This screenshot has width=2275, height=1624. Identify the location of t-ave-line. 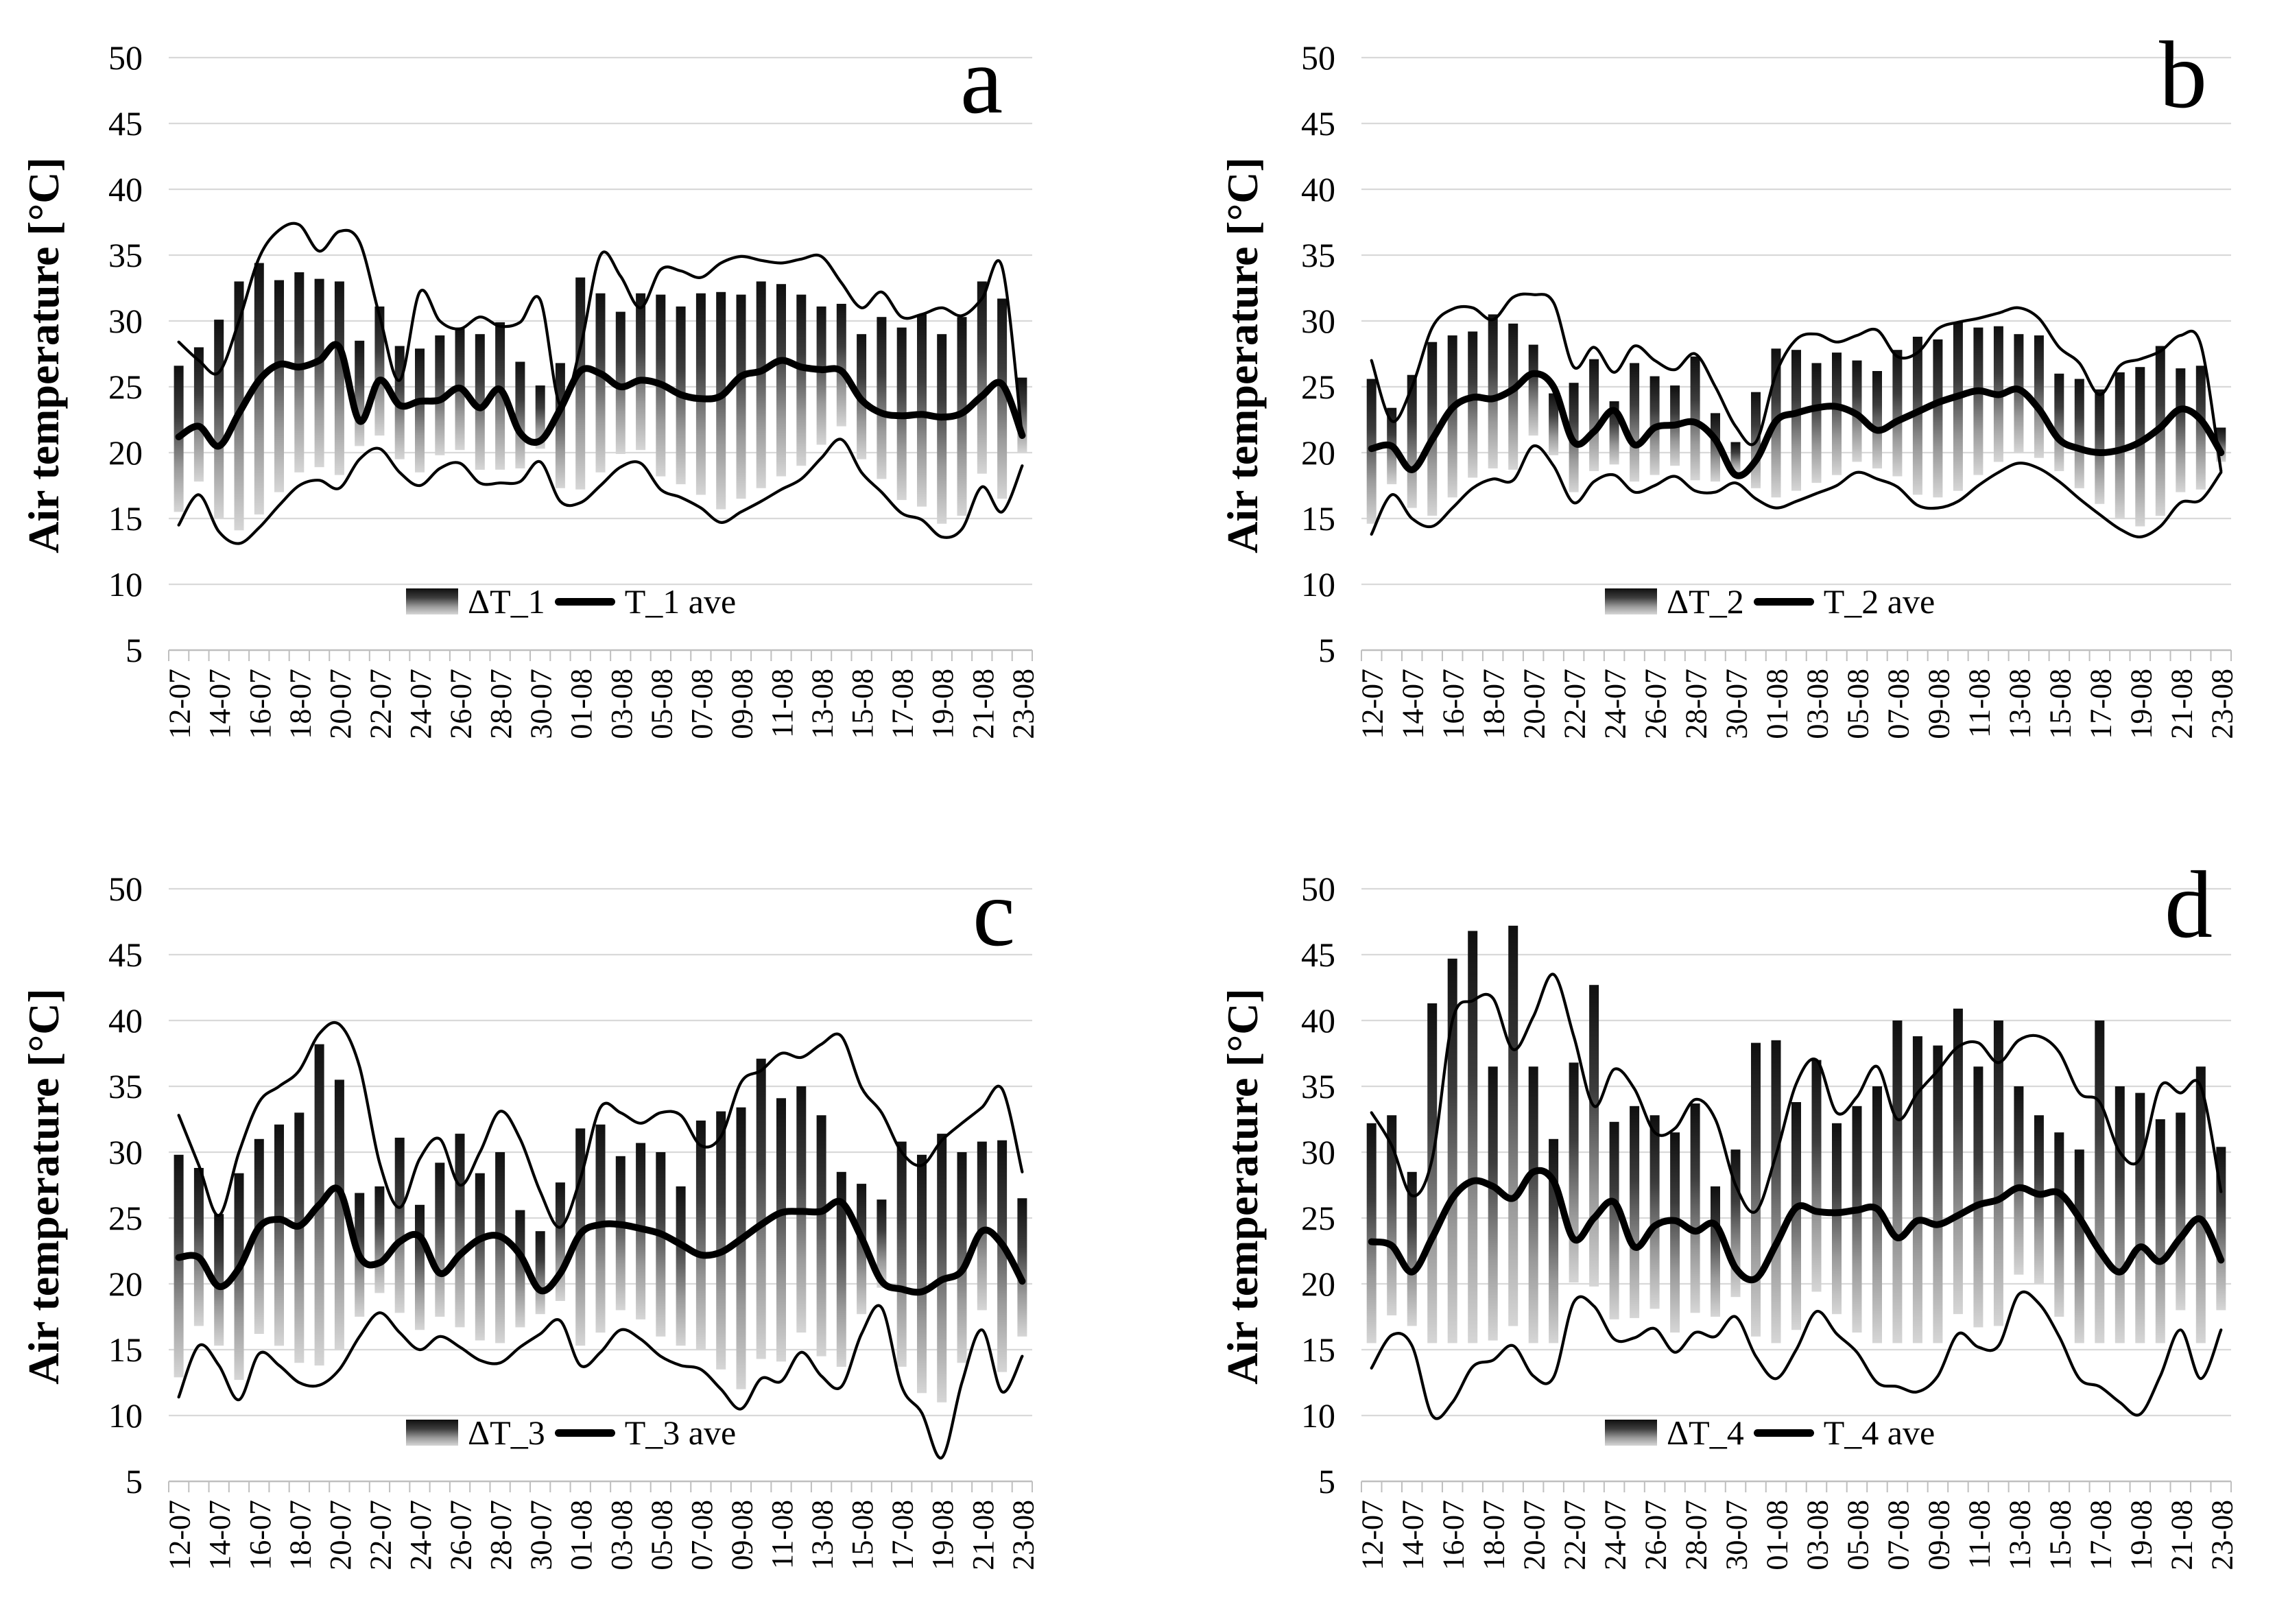
(1796, 1225).